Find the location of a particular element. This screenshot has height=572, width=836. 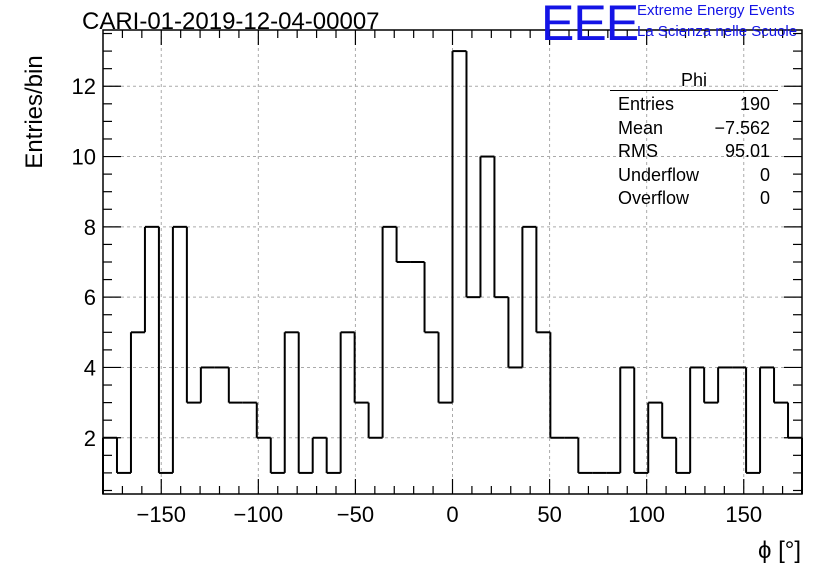

y-axis-title: Entries/bin is located at coordinates (34, 111).